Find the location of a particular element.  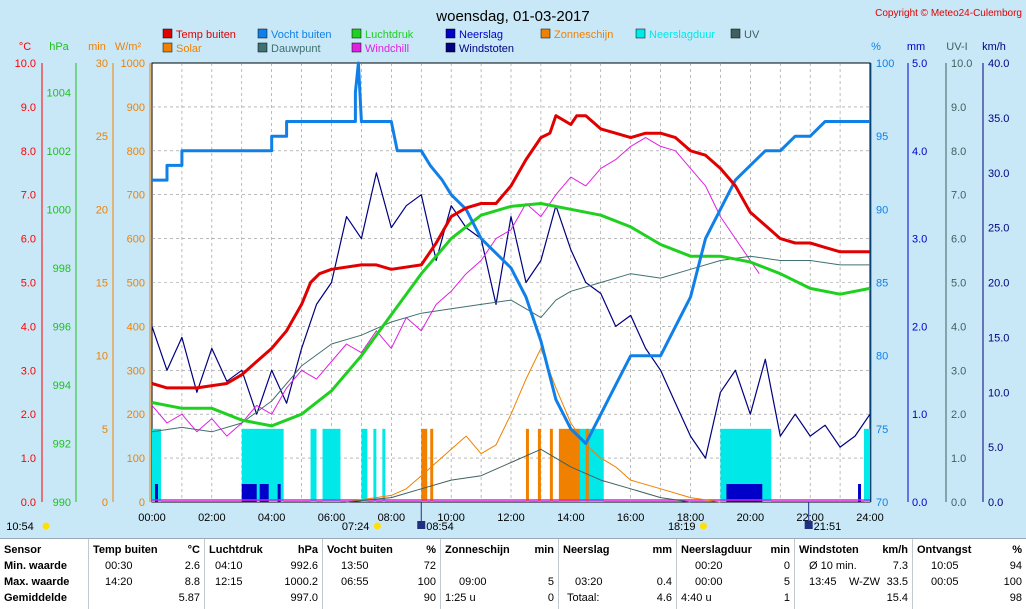

neerslag-max-val: 0.4 is located at coordinates (664, 582).